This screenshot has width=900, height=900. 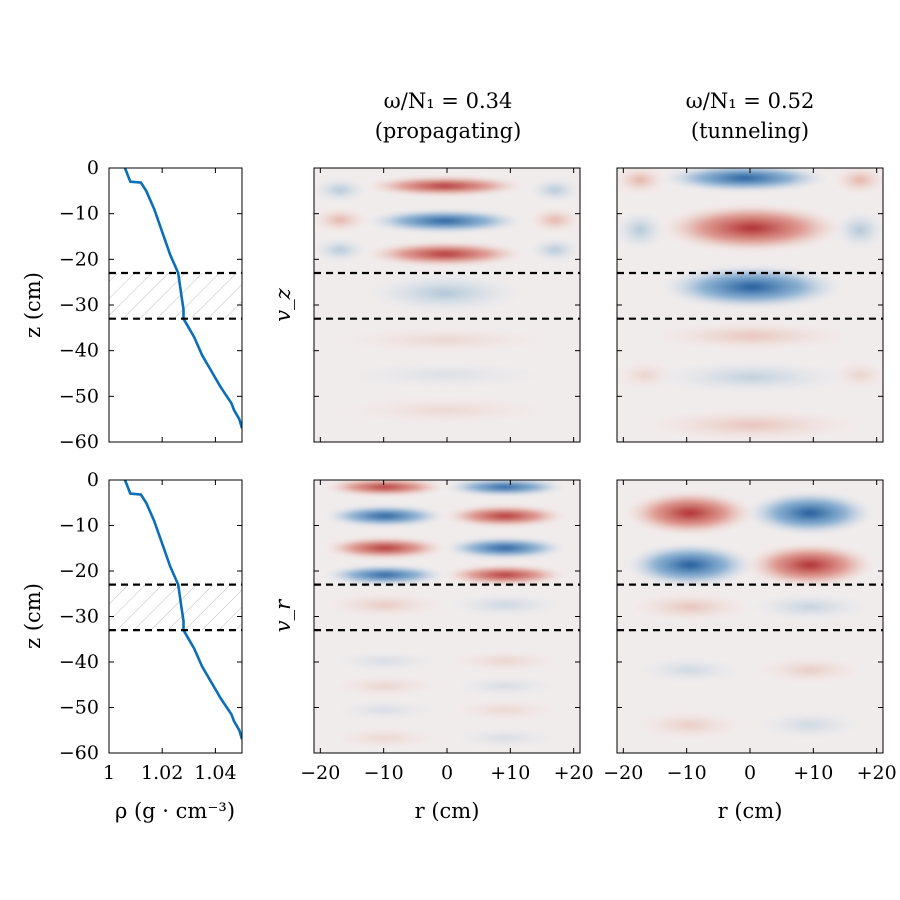 I want to click on density-profile-top: 0 −10 −20 −30 −40 −50 −60 z (cm), so click(x=132, y=305).